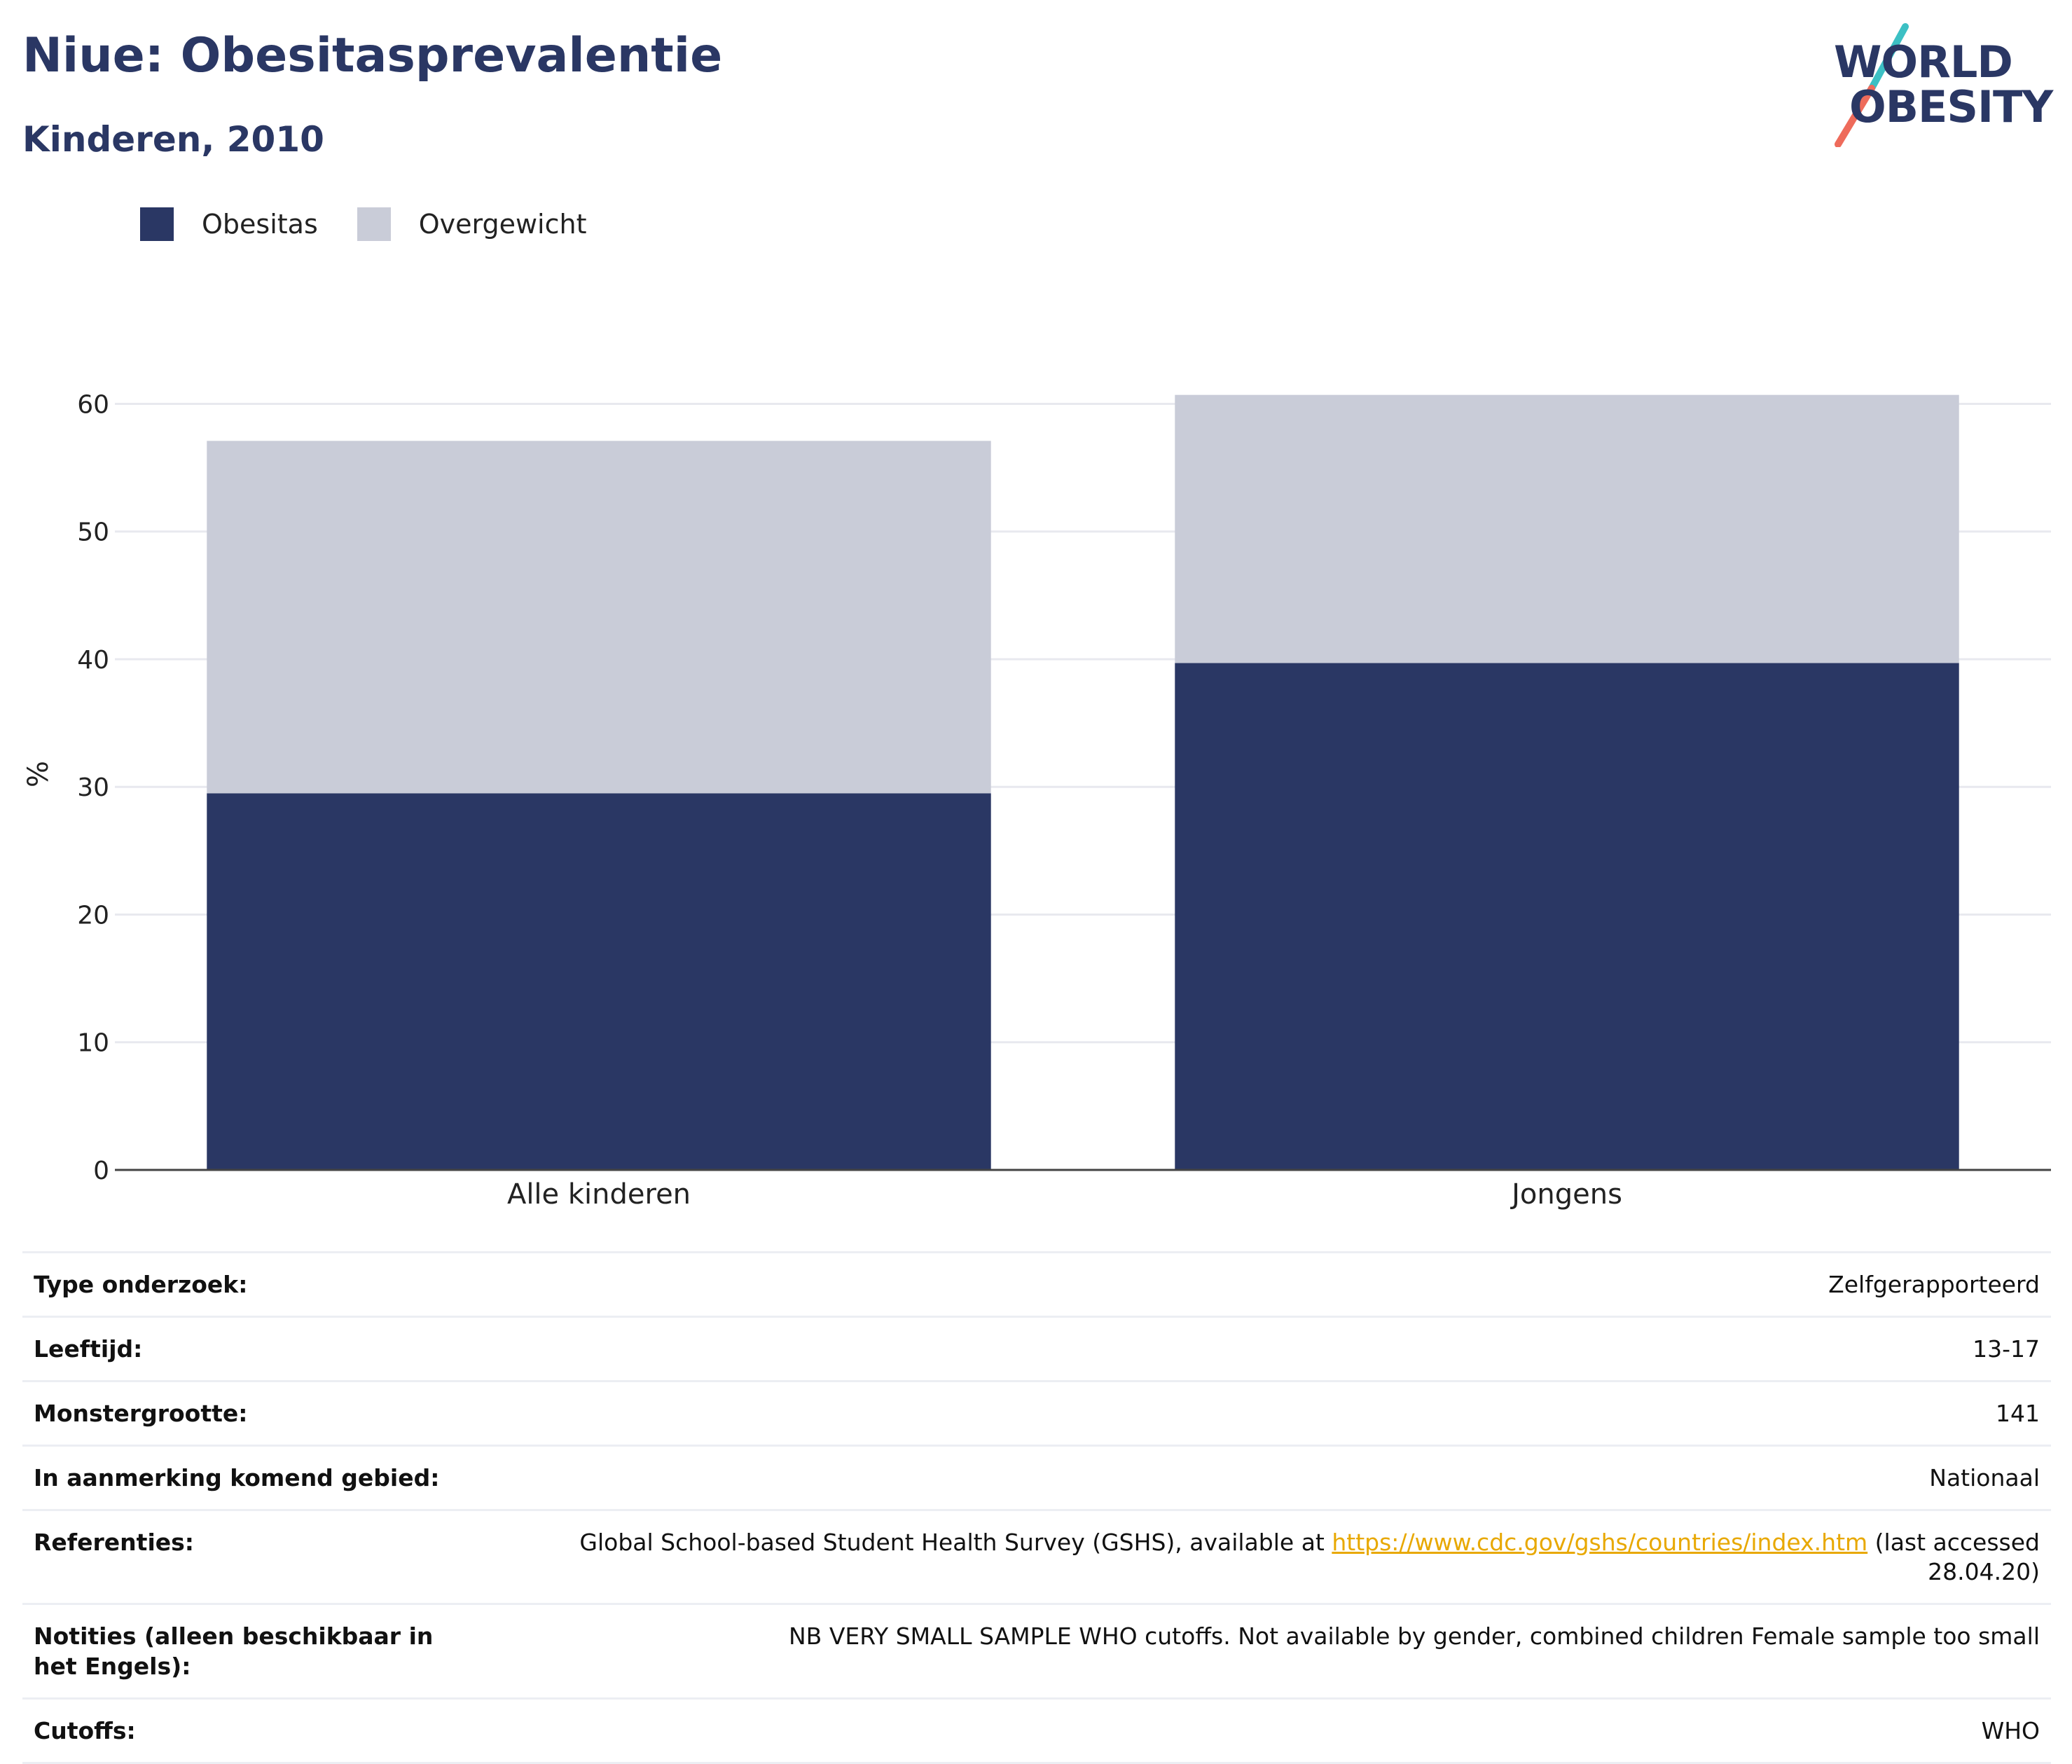  Describe the element at coordinates (141, 1413) in the screenshot. I see `row-key: Monstergrootte:` at that location.